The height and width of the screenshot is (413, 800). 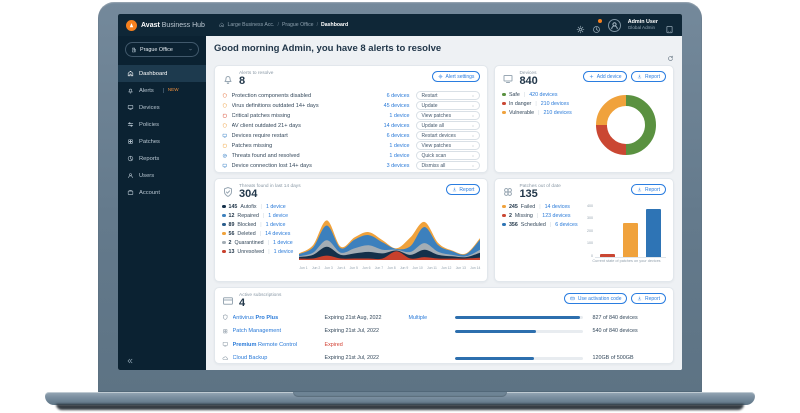 What do you see at coordinates (257, 216) in the screenshot?
I see `legend-row: 12 Repaired | 1 device` at bounding box center [257, 216].